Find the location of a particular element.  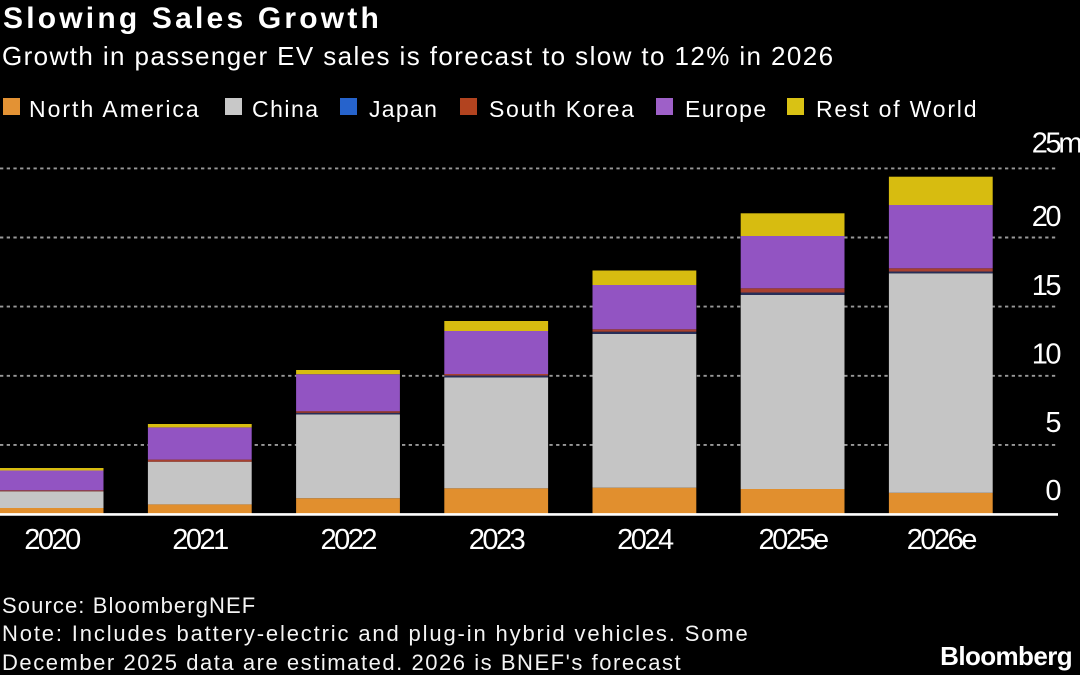

svg-text: 2023 is located at coordinates (497, 540).